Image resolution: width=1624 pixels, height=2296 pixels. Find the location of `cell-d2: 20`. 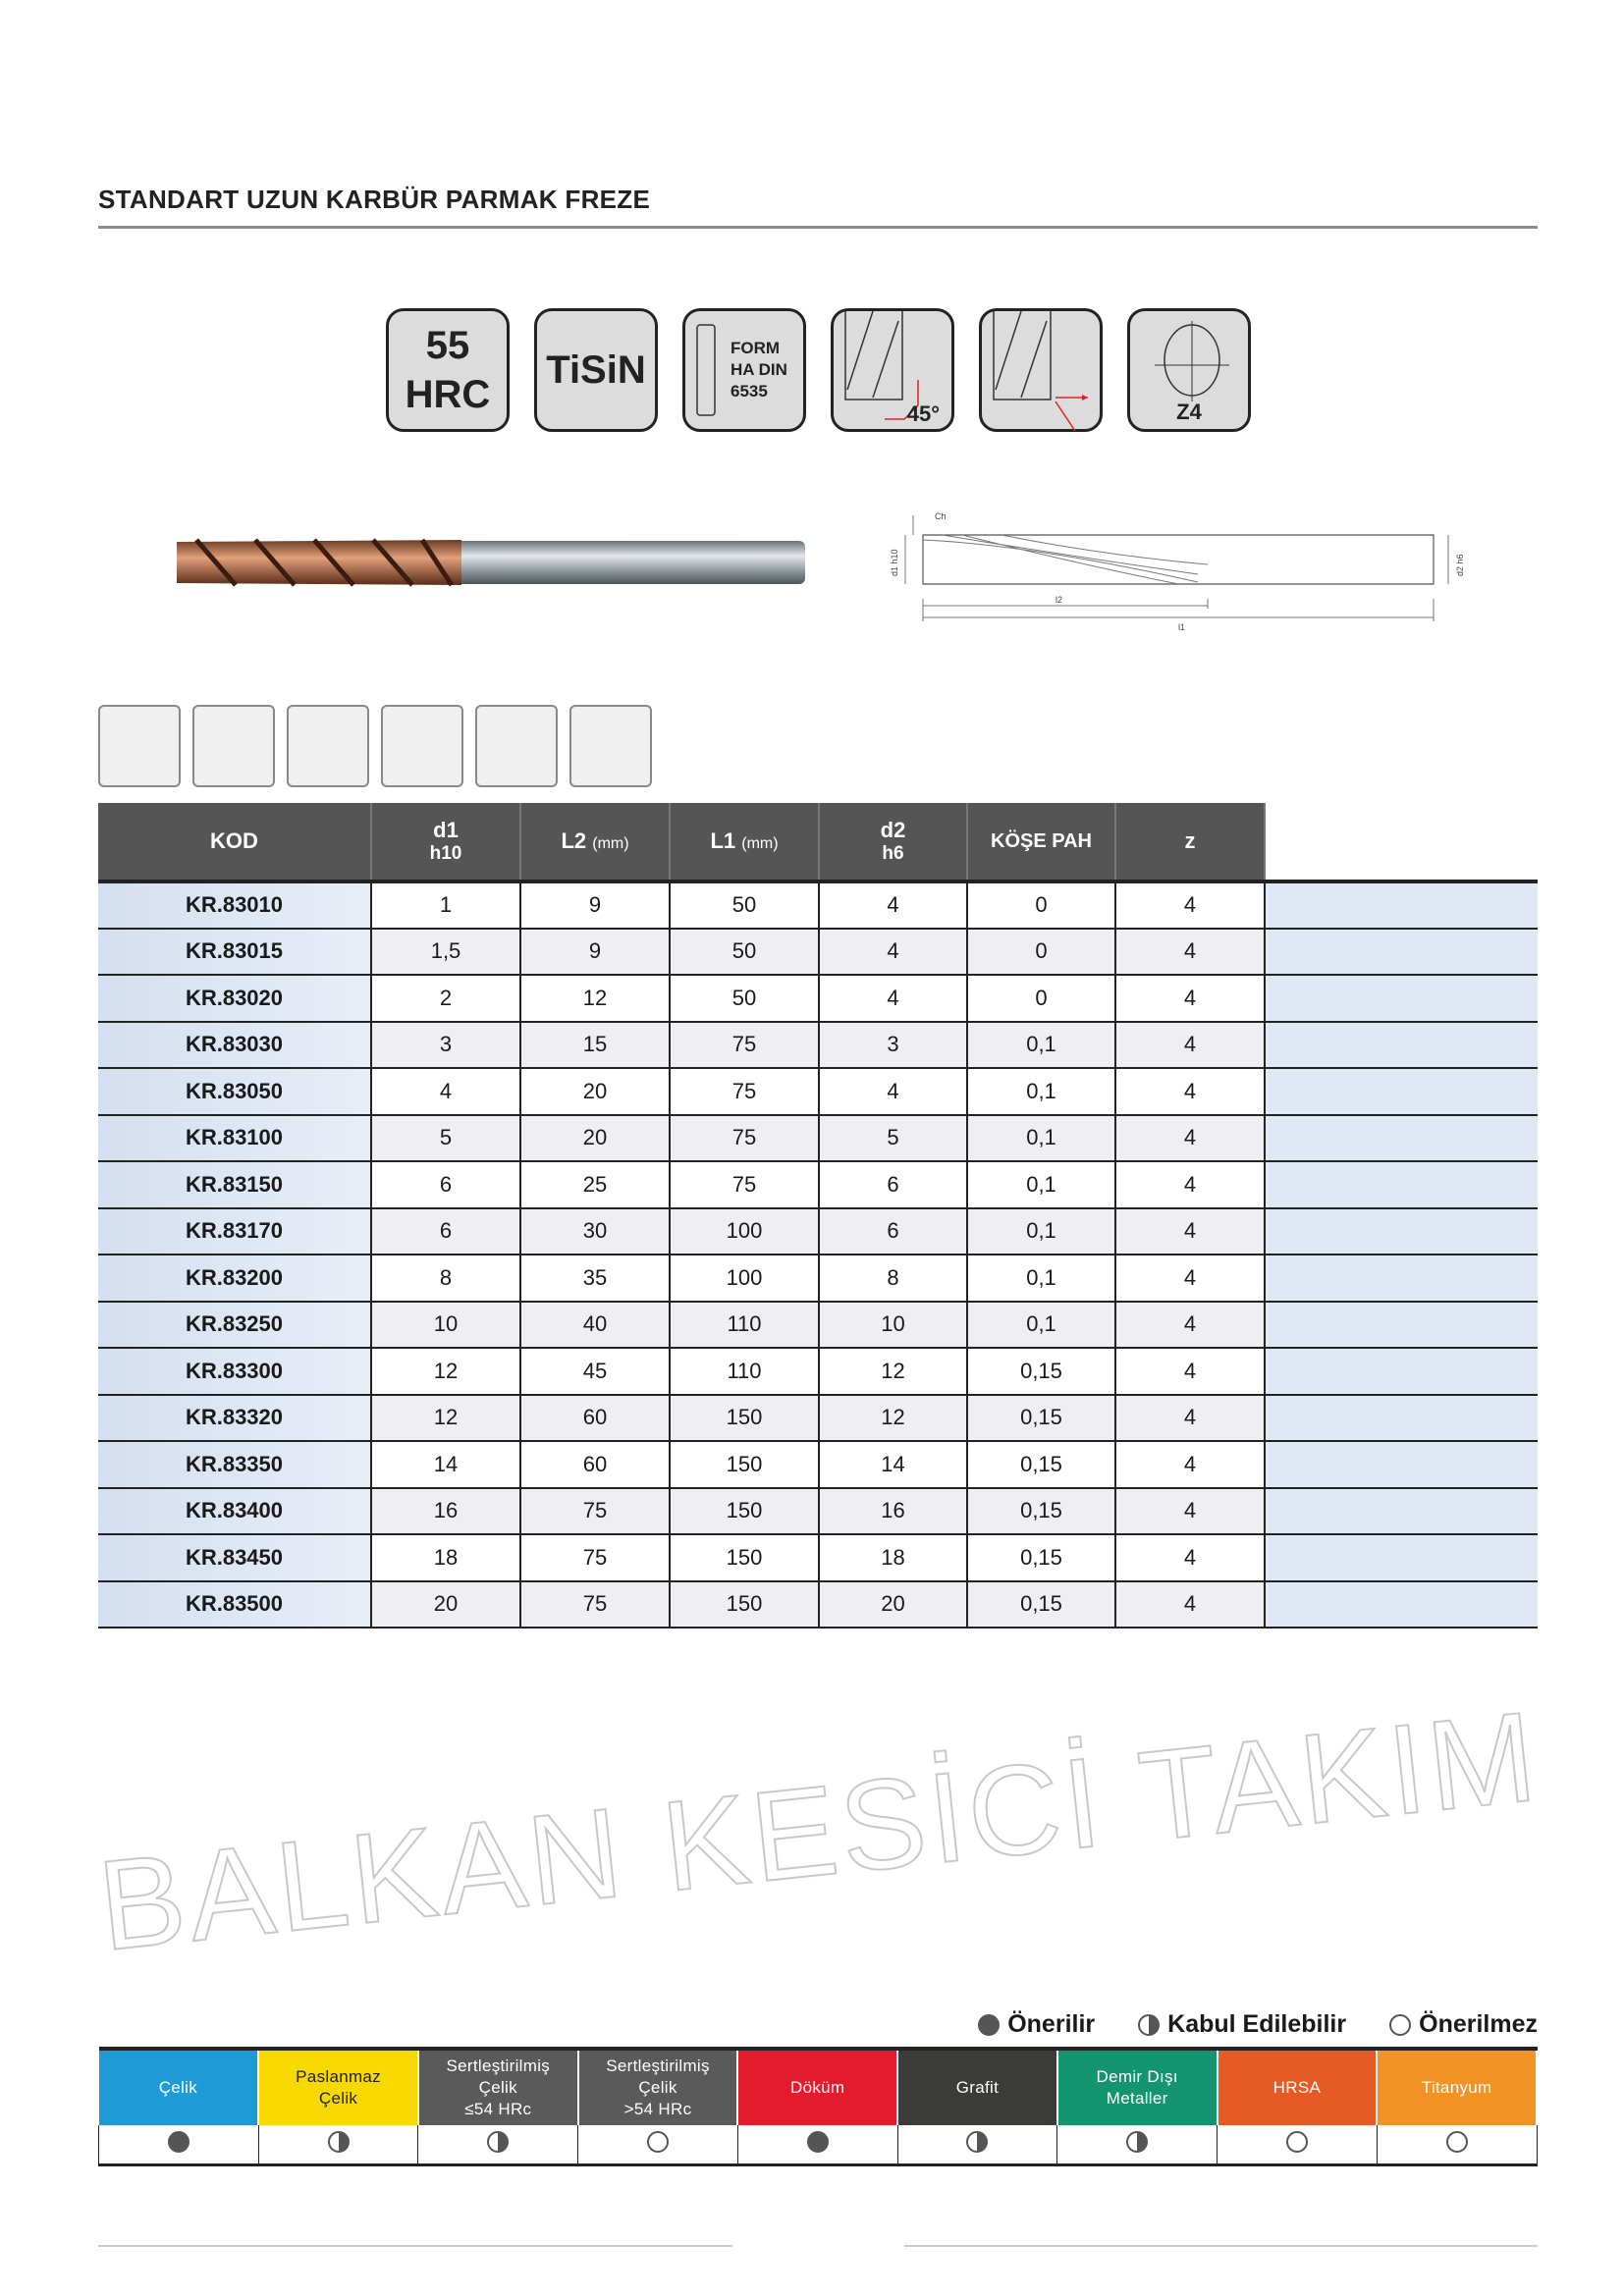

cell-d2: 20 is located at coordinates (893, 1605).